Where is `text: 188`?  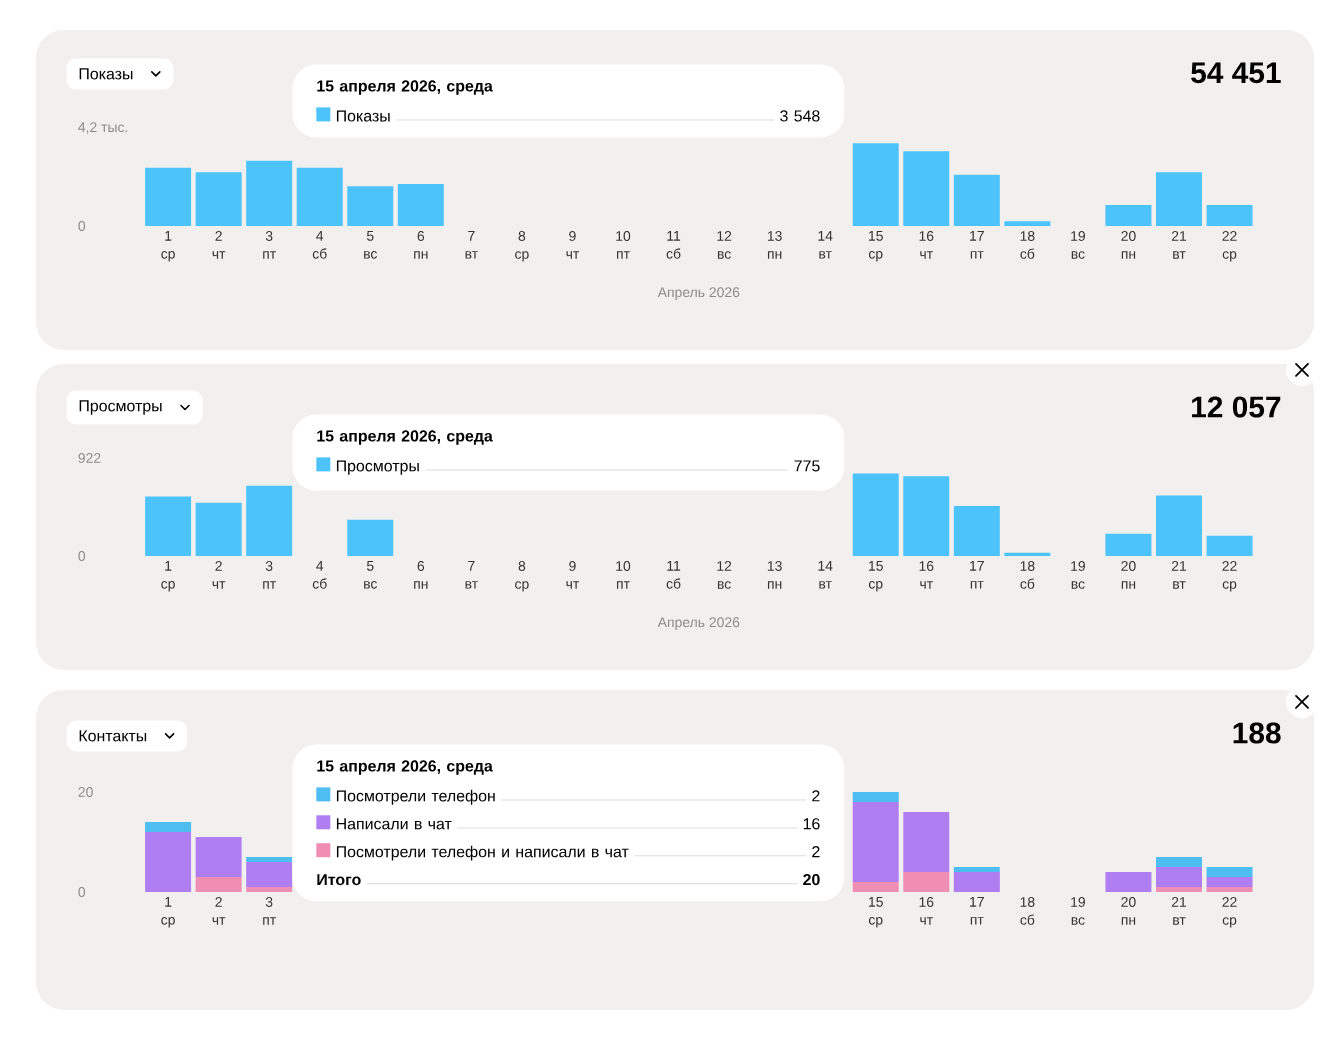 text: 188 is located at coordinates (1257, 733).